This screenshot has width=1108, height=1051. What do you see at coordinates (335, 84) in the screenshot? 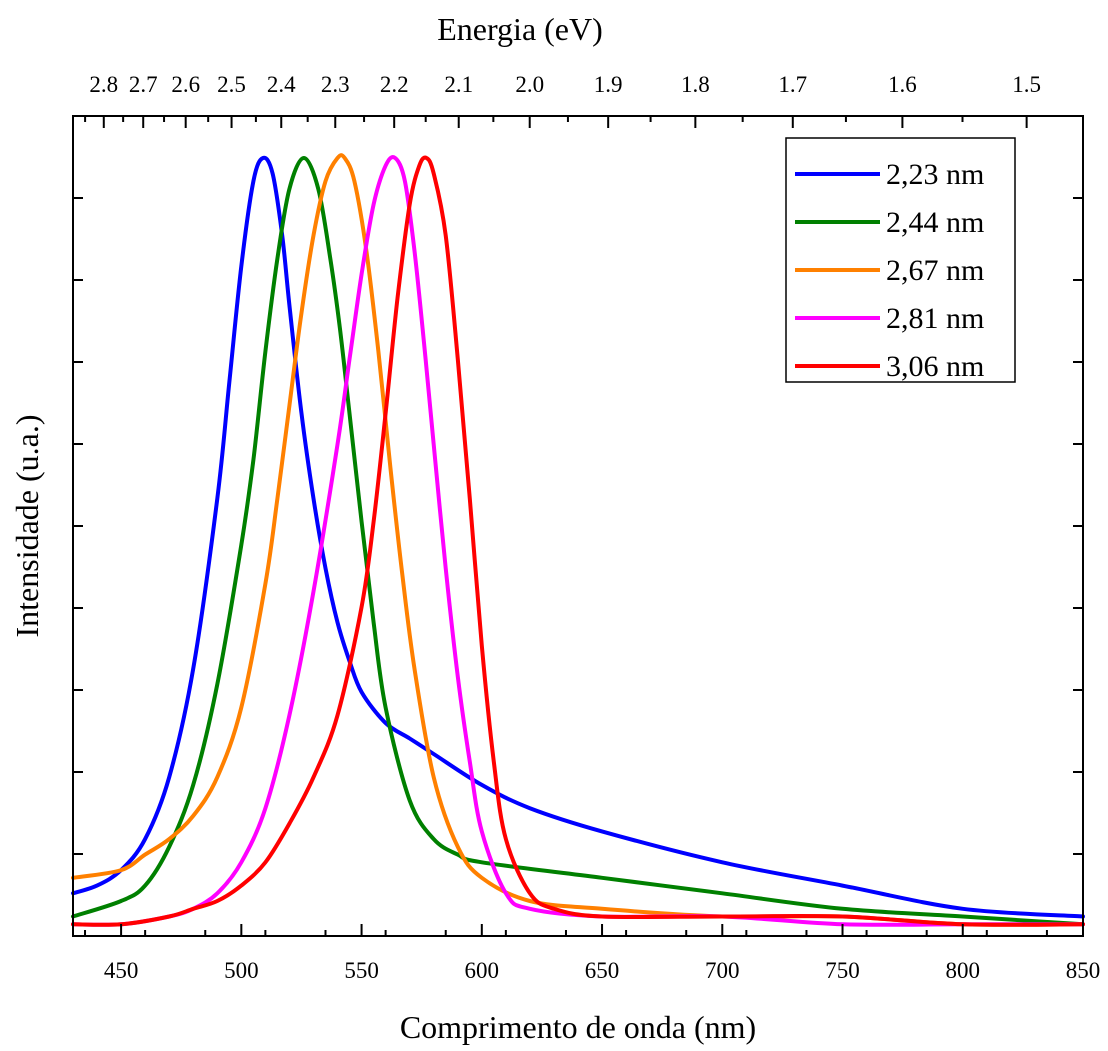
I see `x2-tick-label: 2.3` at bounding box center [335, 84].